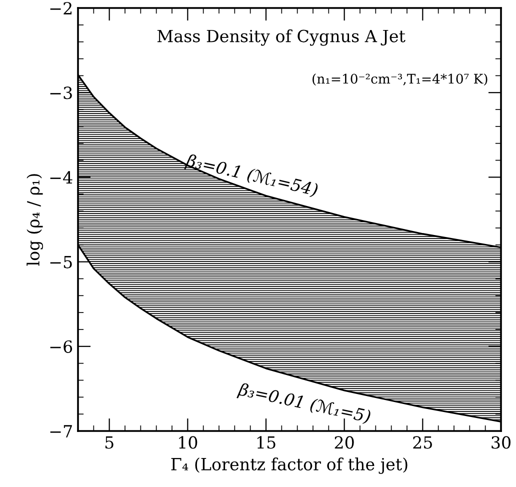 The width and height of the screenshot is (516, 487). Describe the element at coordinates (61, 431) in the screenshot. I see `y-tick-label: −7` at that location.